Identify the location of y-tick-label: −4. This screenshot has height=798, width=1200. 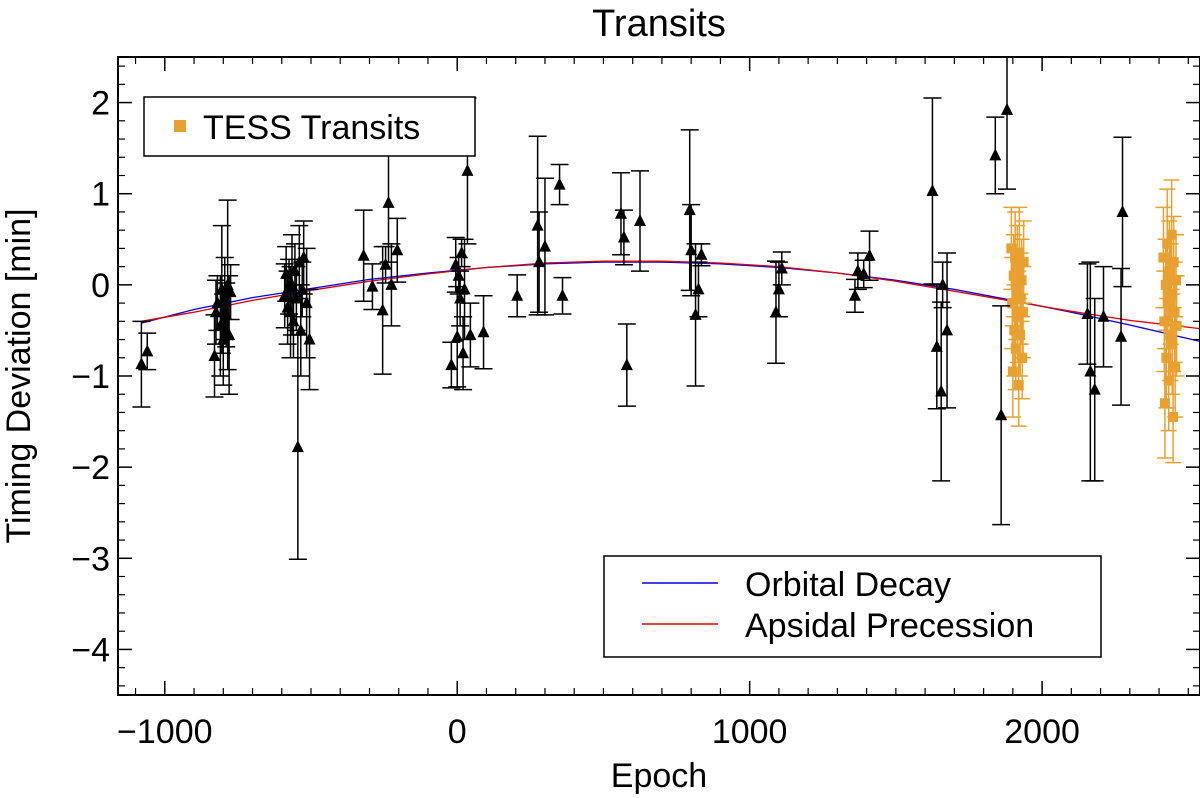
(90, 650).